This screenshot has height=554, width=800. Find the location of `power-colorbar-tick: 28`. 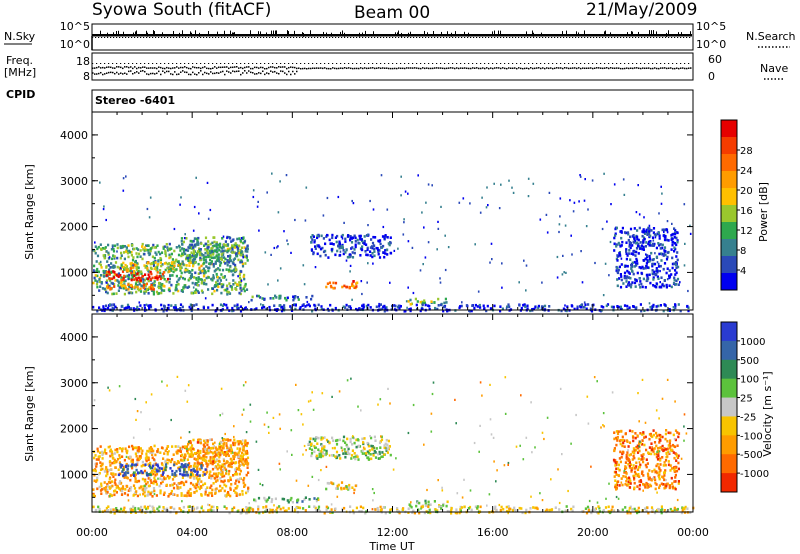

power-colorbar-tick: 28 is located at coordinates (746, 151).